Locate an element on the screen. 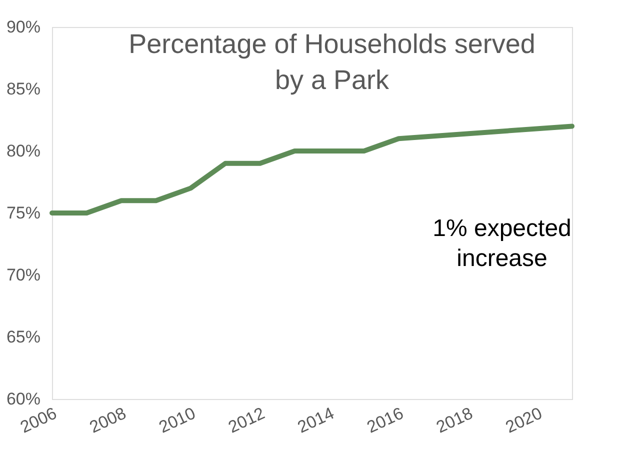 The height and width of the screenshot is (450, 624). annotation: 1% expected increase is located at coordinates (502, 243).